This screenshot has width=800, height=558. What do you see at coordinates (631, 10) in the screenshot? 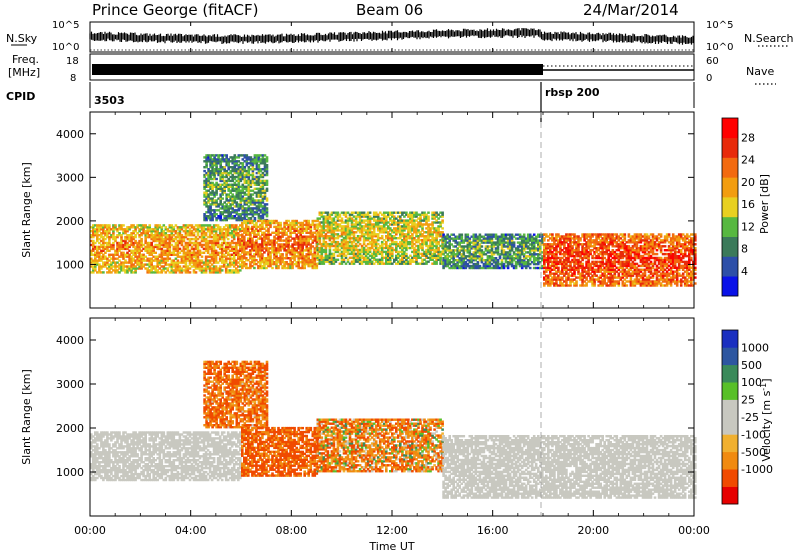
I see `date-title: 24/Mar/2014` at bounding box center [631, 10].